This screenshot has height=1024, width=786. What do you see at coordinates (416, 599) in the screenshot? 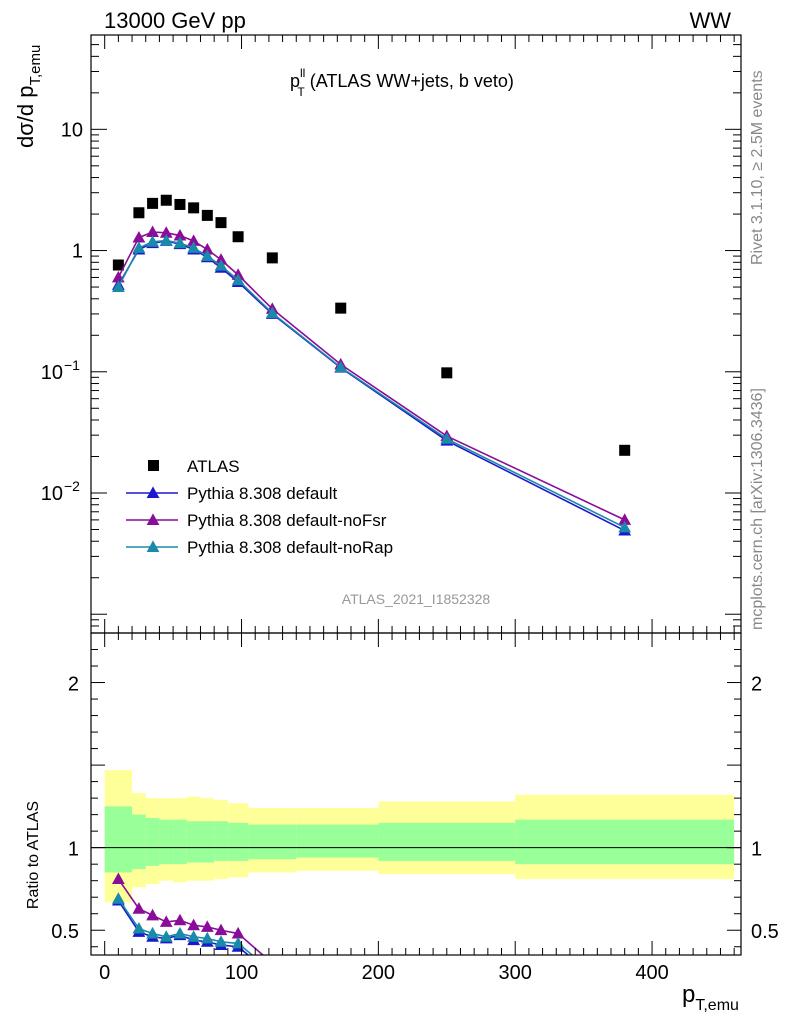
I see `analysis-id-label: ATLAS_2021_I1852328` at bounding box center [416, 599].